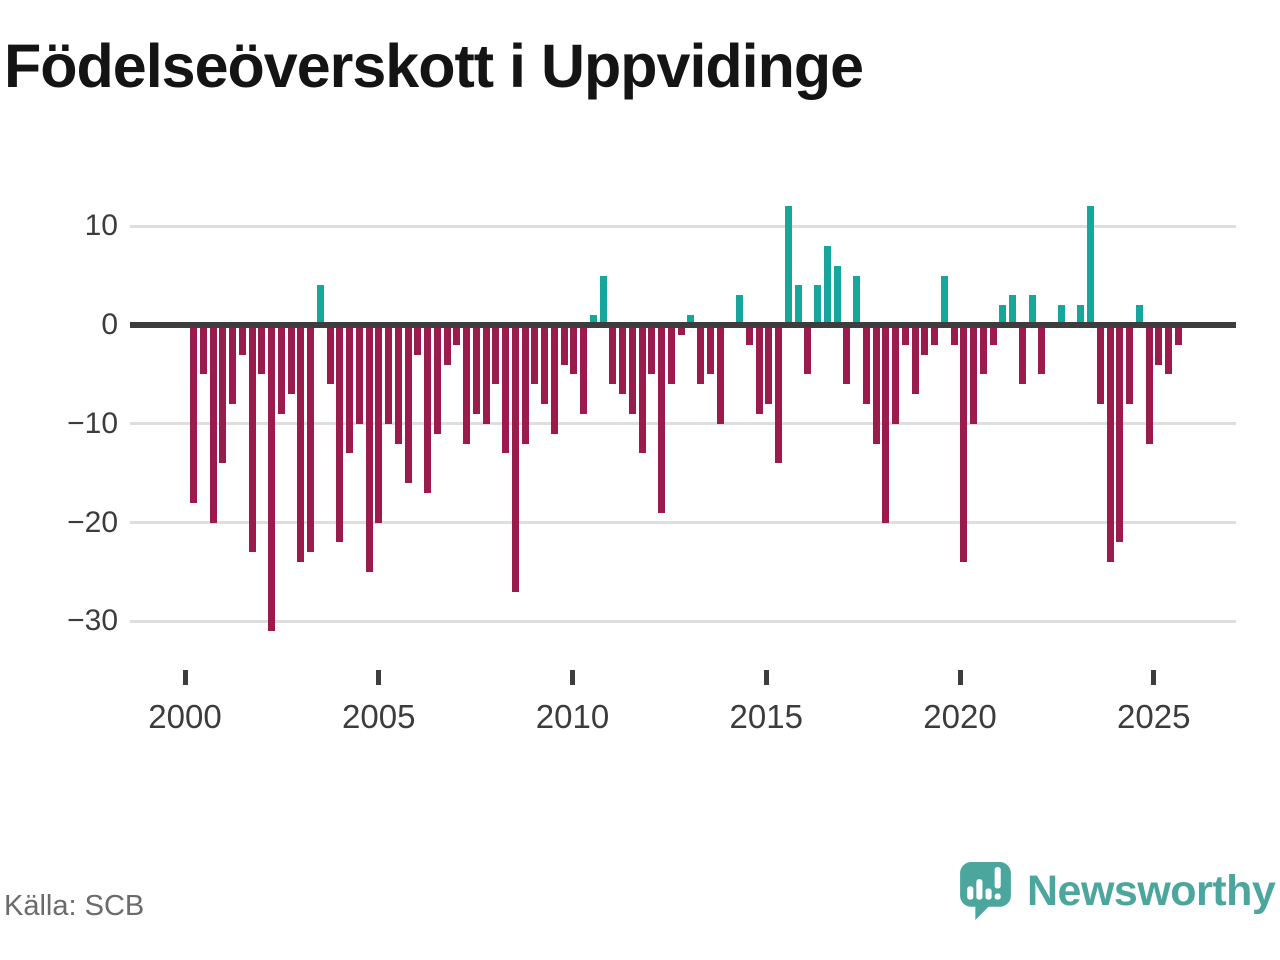 This screenshot has height=960, width=1280. I want to click on y-axis-label: −10, so click(92, 423).